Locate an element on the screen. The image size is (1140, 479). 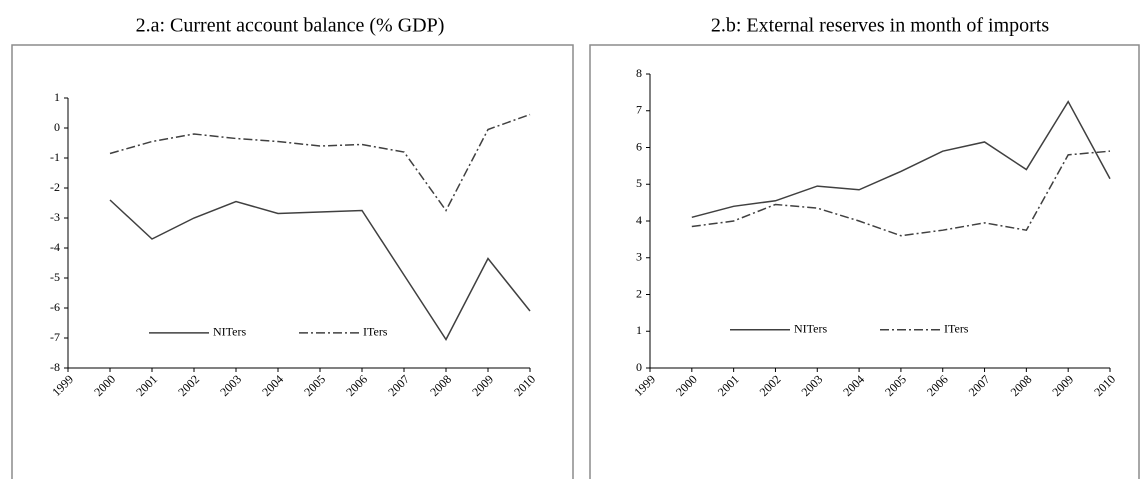
y-tick-label: 3 is located at coordinates (639, 257).